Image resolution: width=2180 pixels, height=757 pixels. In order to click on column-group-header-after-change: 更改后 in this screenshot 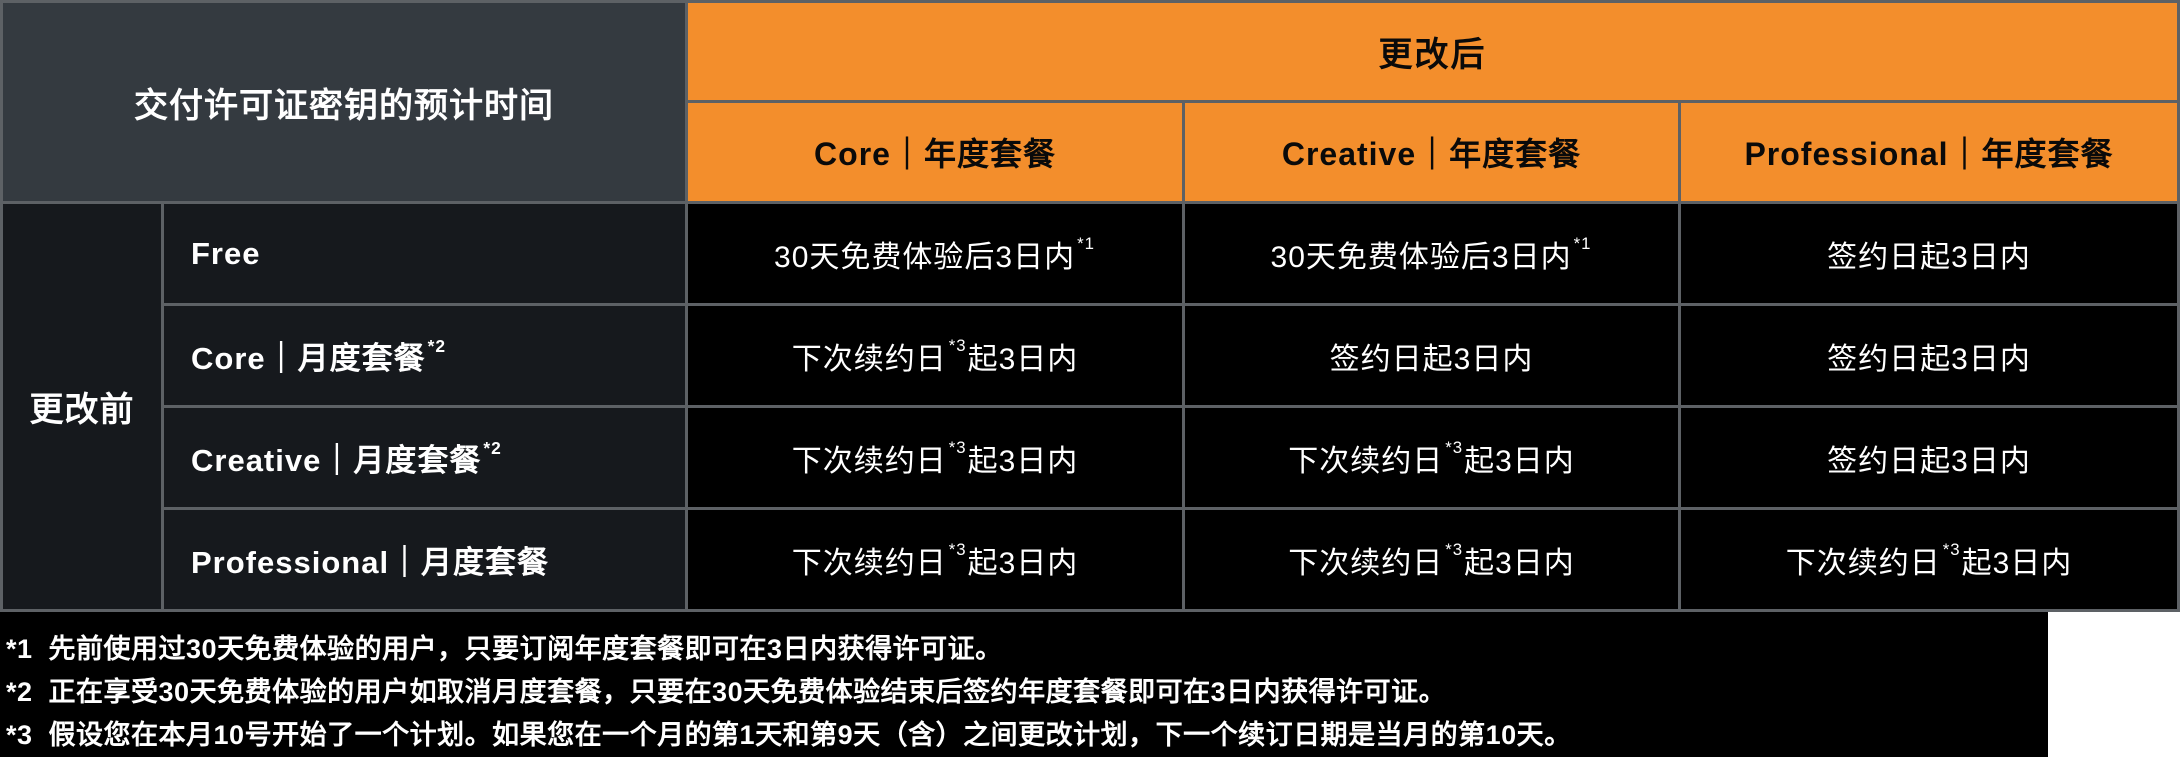, I will do `click(1432, 51)`.